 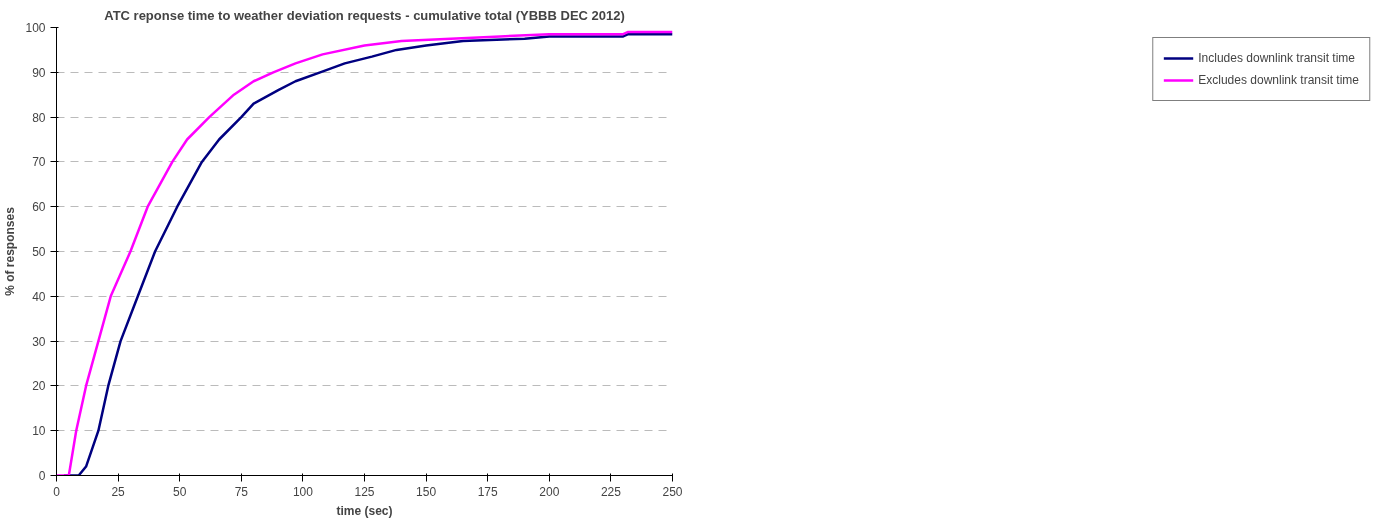 I want to click on chart-title: ATC reponse time to weather deviation requests - cumulative total (YBBB DEC 2012), so click(x=364, y=15).